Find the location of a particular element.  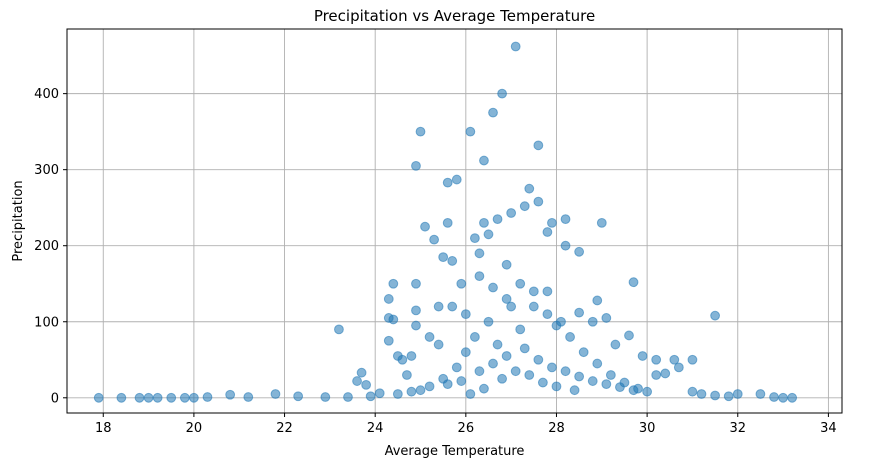

chart-title: Precipitation vs Average Temperature is located at coordinates (454, 16).